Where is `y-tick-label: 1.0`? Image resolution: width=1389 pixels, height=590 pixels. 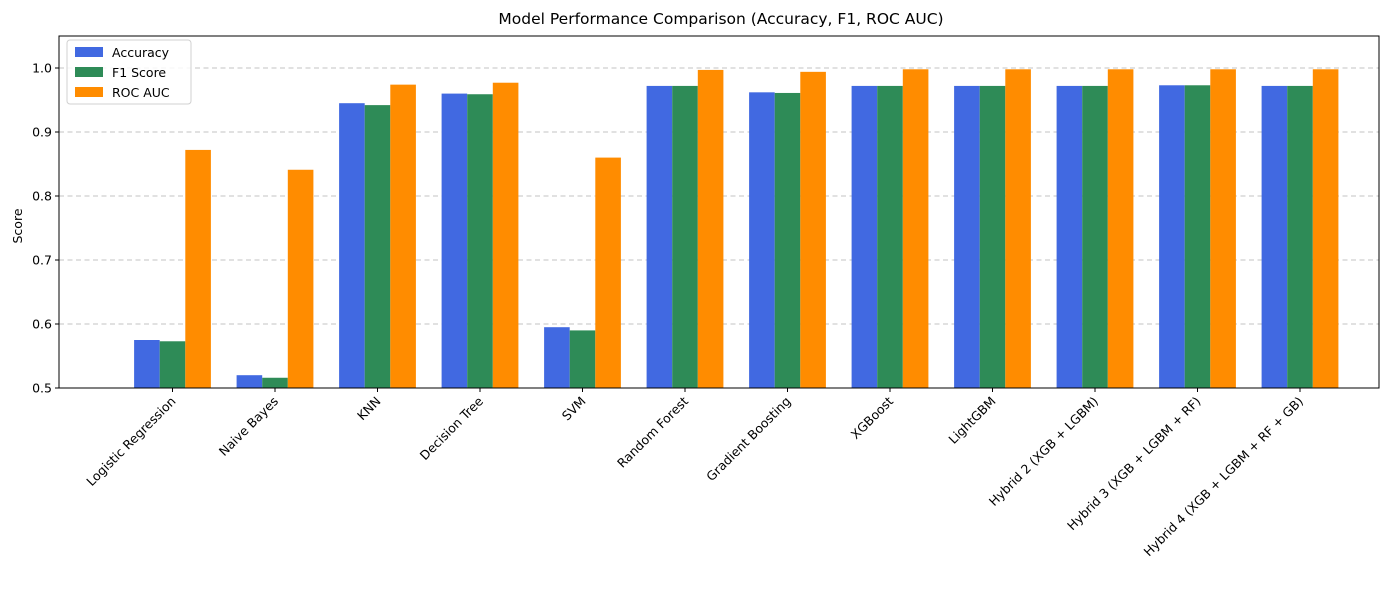
y-tick-label: 1.0 is located at coordinates (42, 68).